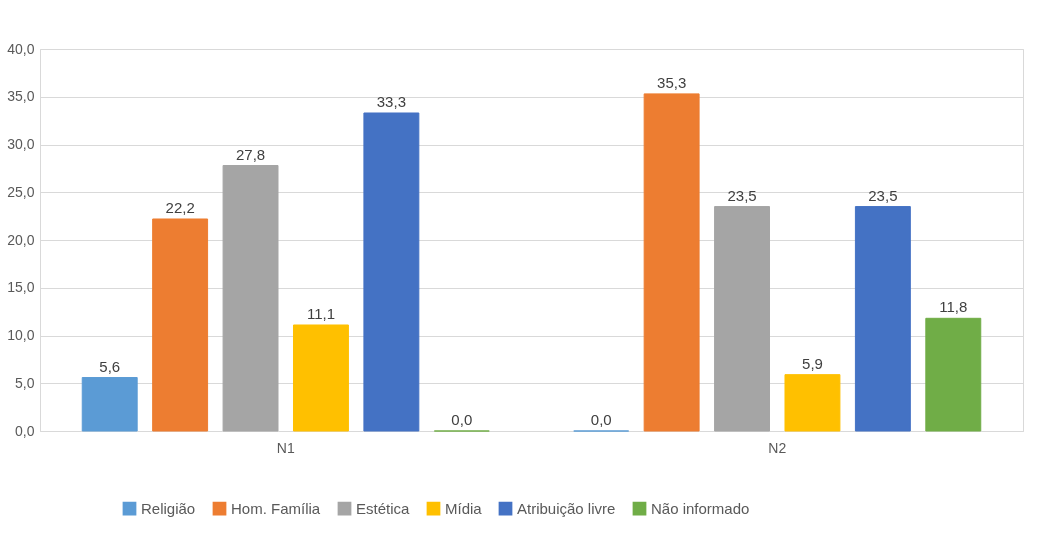  What do you see at coordinates (21, 287) in the screenshot?
I see `y-tick-label: 15,0` at bounding box center [21, 287].